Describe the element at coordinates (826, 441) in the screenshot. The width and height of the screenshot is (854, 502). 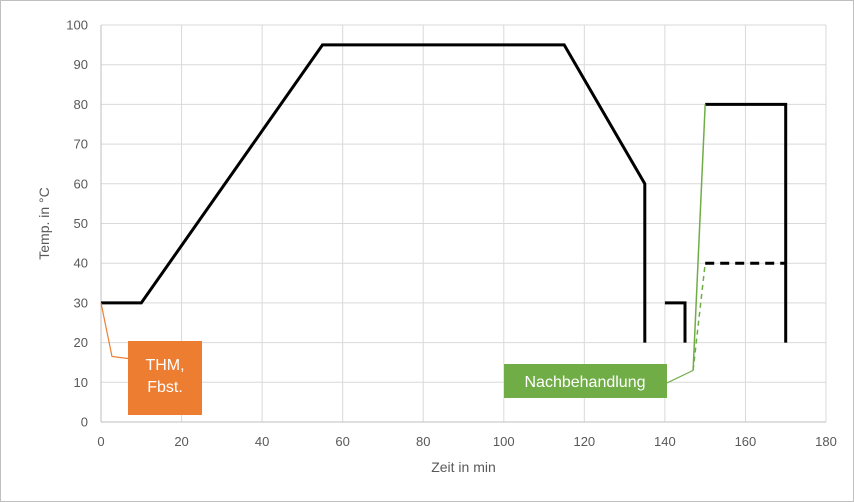
I see `x-tick-label: 180` at that location.